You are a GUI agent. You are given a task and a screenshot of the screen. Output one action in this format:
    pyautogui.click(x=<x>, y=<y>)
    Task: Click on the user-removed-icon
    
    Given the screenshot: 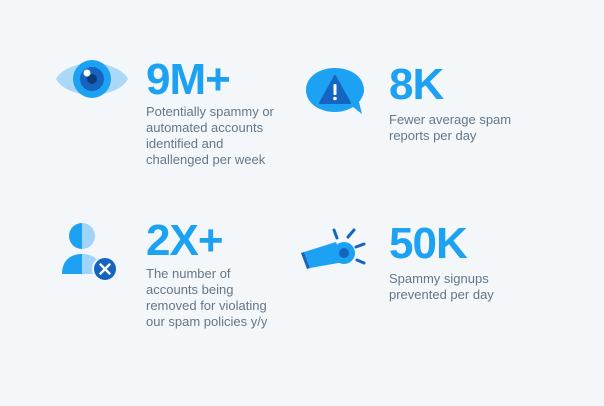 What is the action you would take?
    pyautogui.click(x=90, y=252)
    